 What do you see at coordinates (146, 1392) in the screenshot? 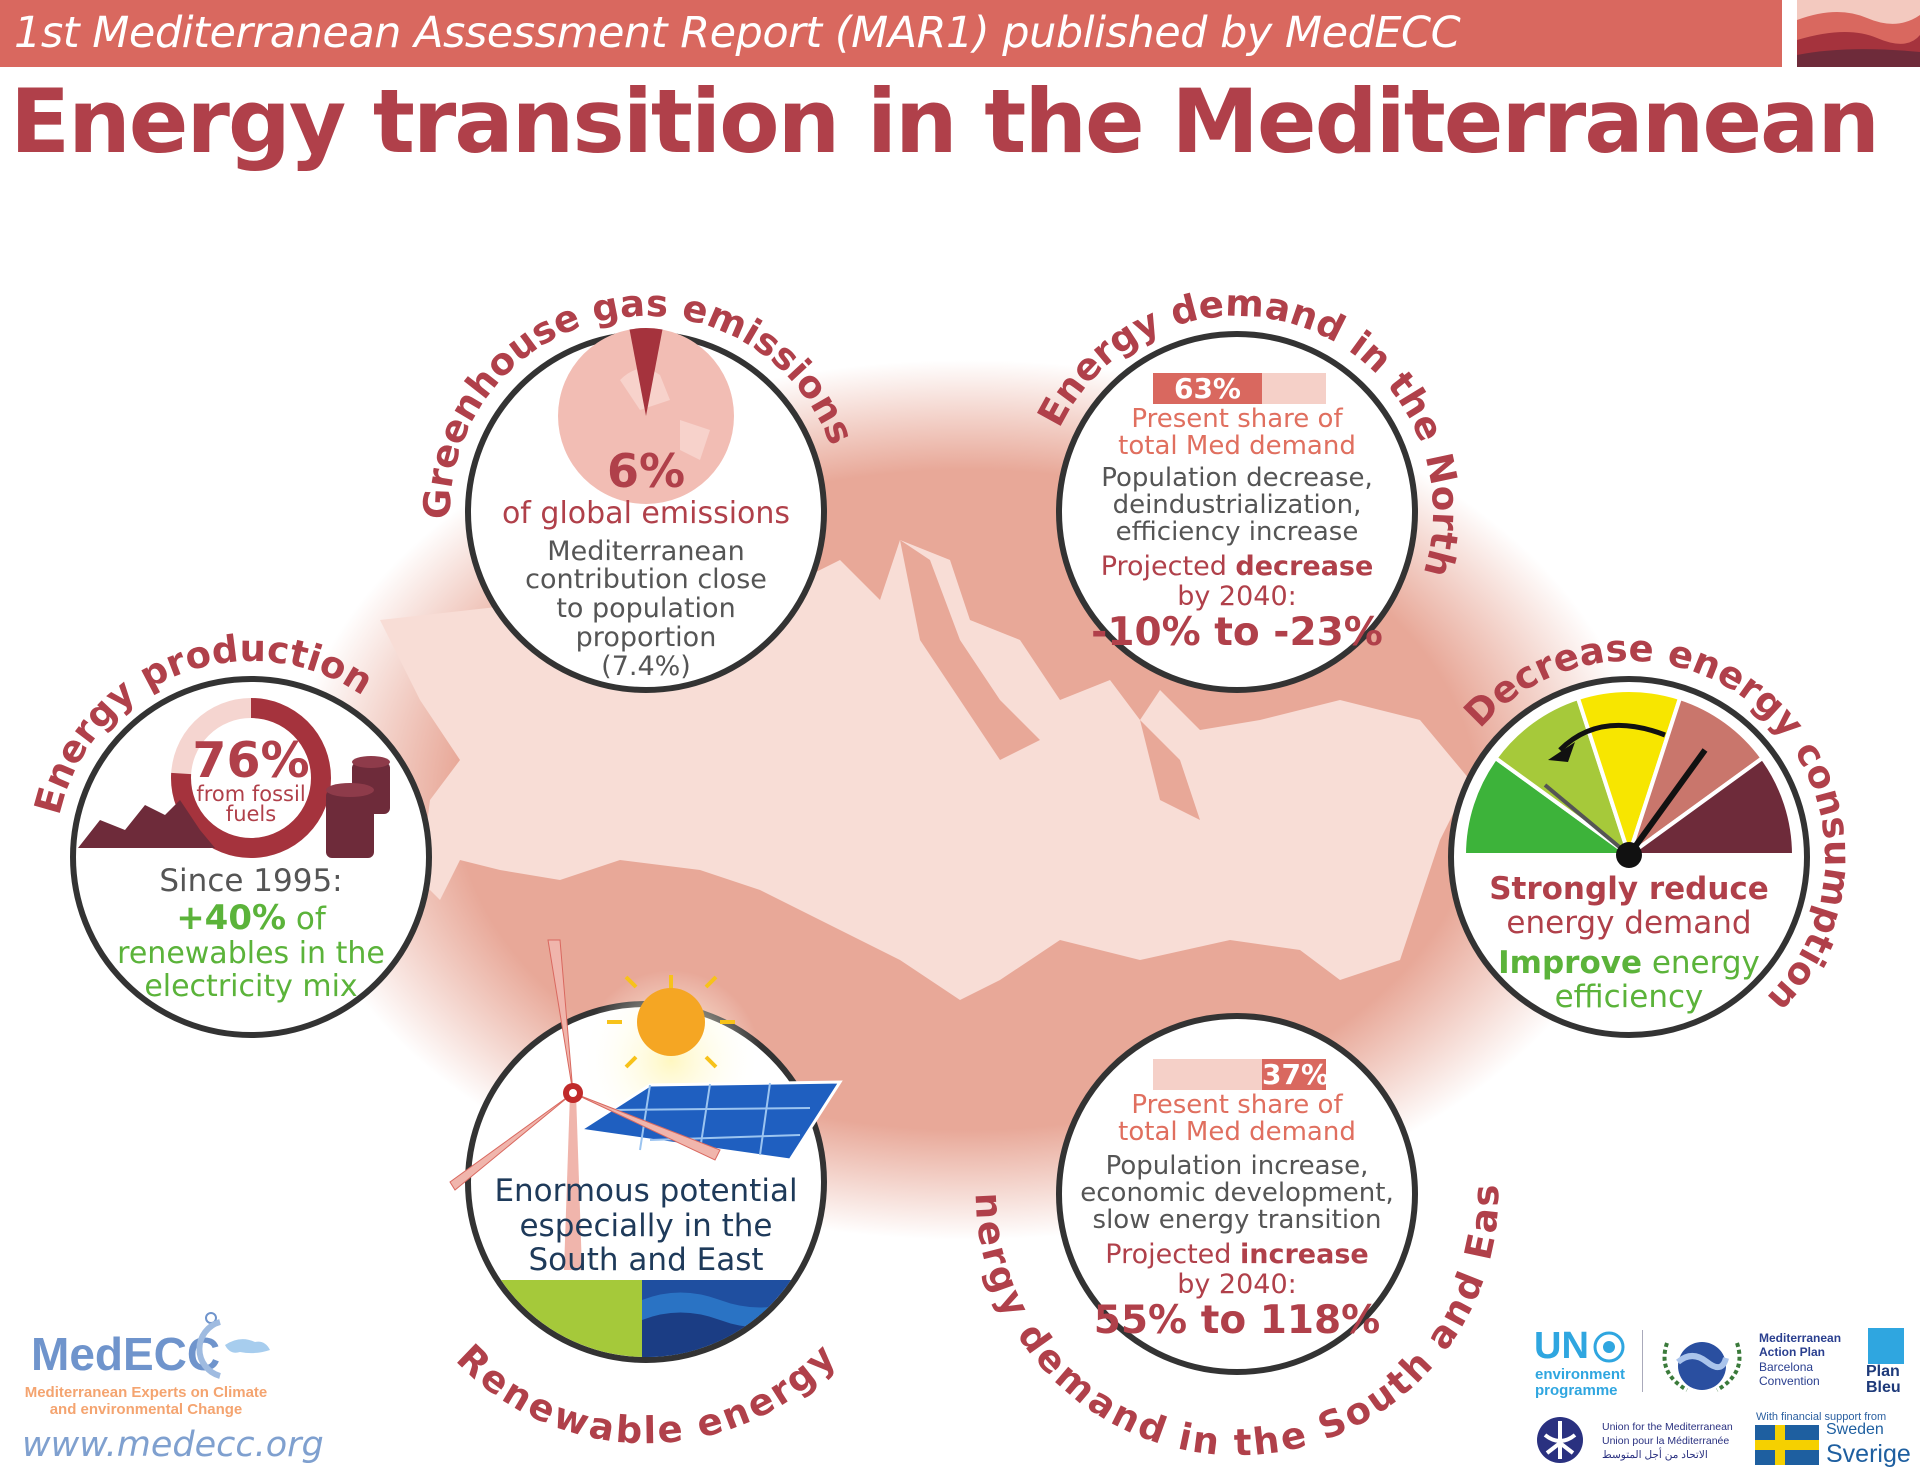
I see `line: Mediterranean Experts on Climate` at bounding box center [146, 1392].